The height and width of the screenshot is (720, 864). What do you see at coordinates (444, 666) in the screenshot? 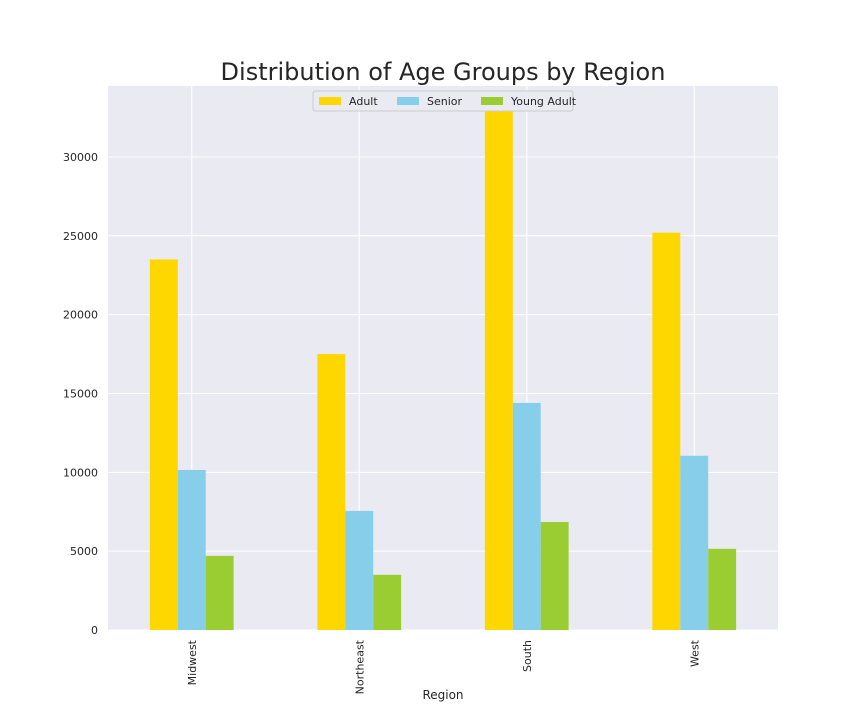
I see `x-tick-labels: Midwest Northeast South West` at bounding box center [444, 666].